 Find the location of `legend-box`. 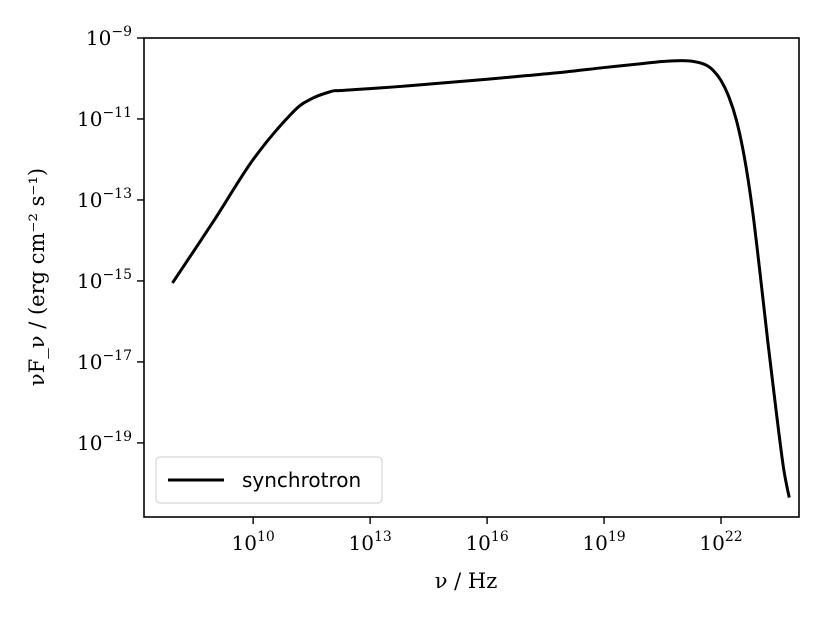

legend-box is located at coordinates (269, 480).